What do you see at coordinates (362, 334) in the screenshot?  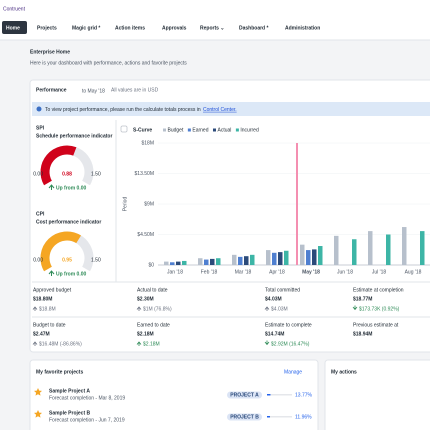 I see `metric-value: $18.94M` at bounding box center [362, 334].